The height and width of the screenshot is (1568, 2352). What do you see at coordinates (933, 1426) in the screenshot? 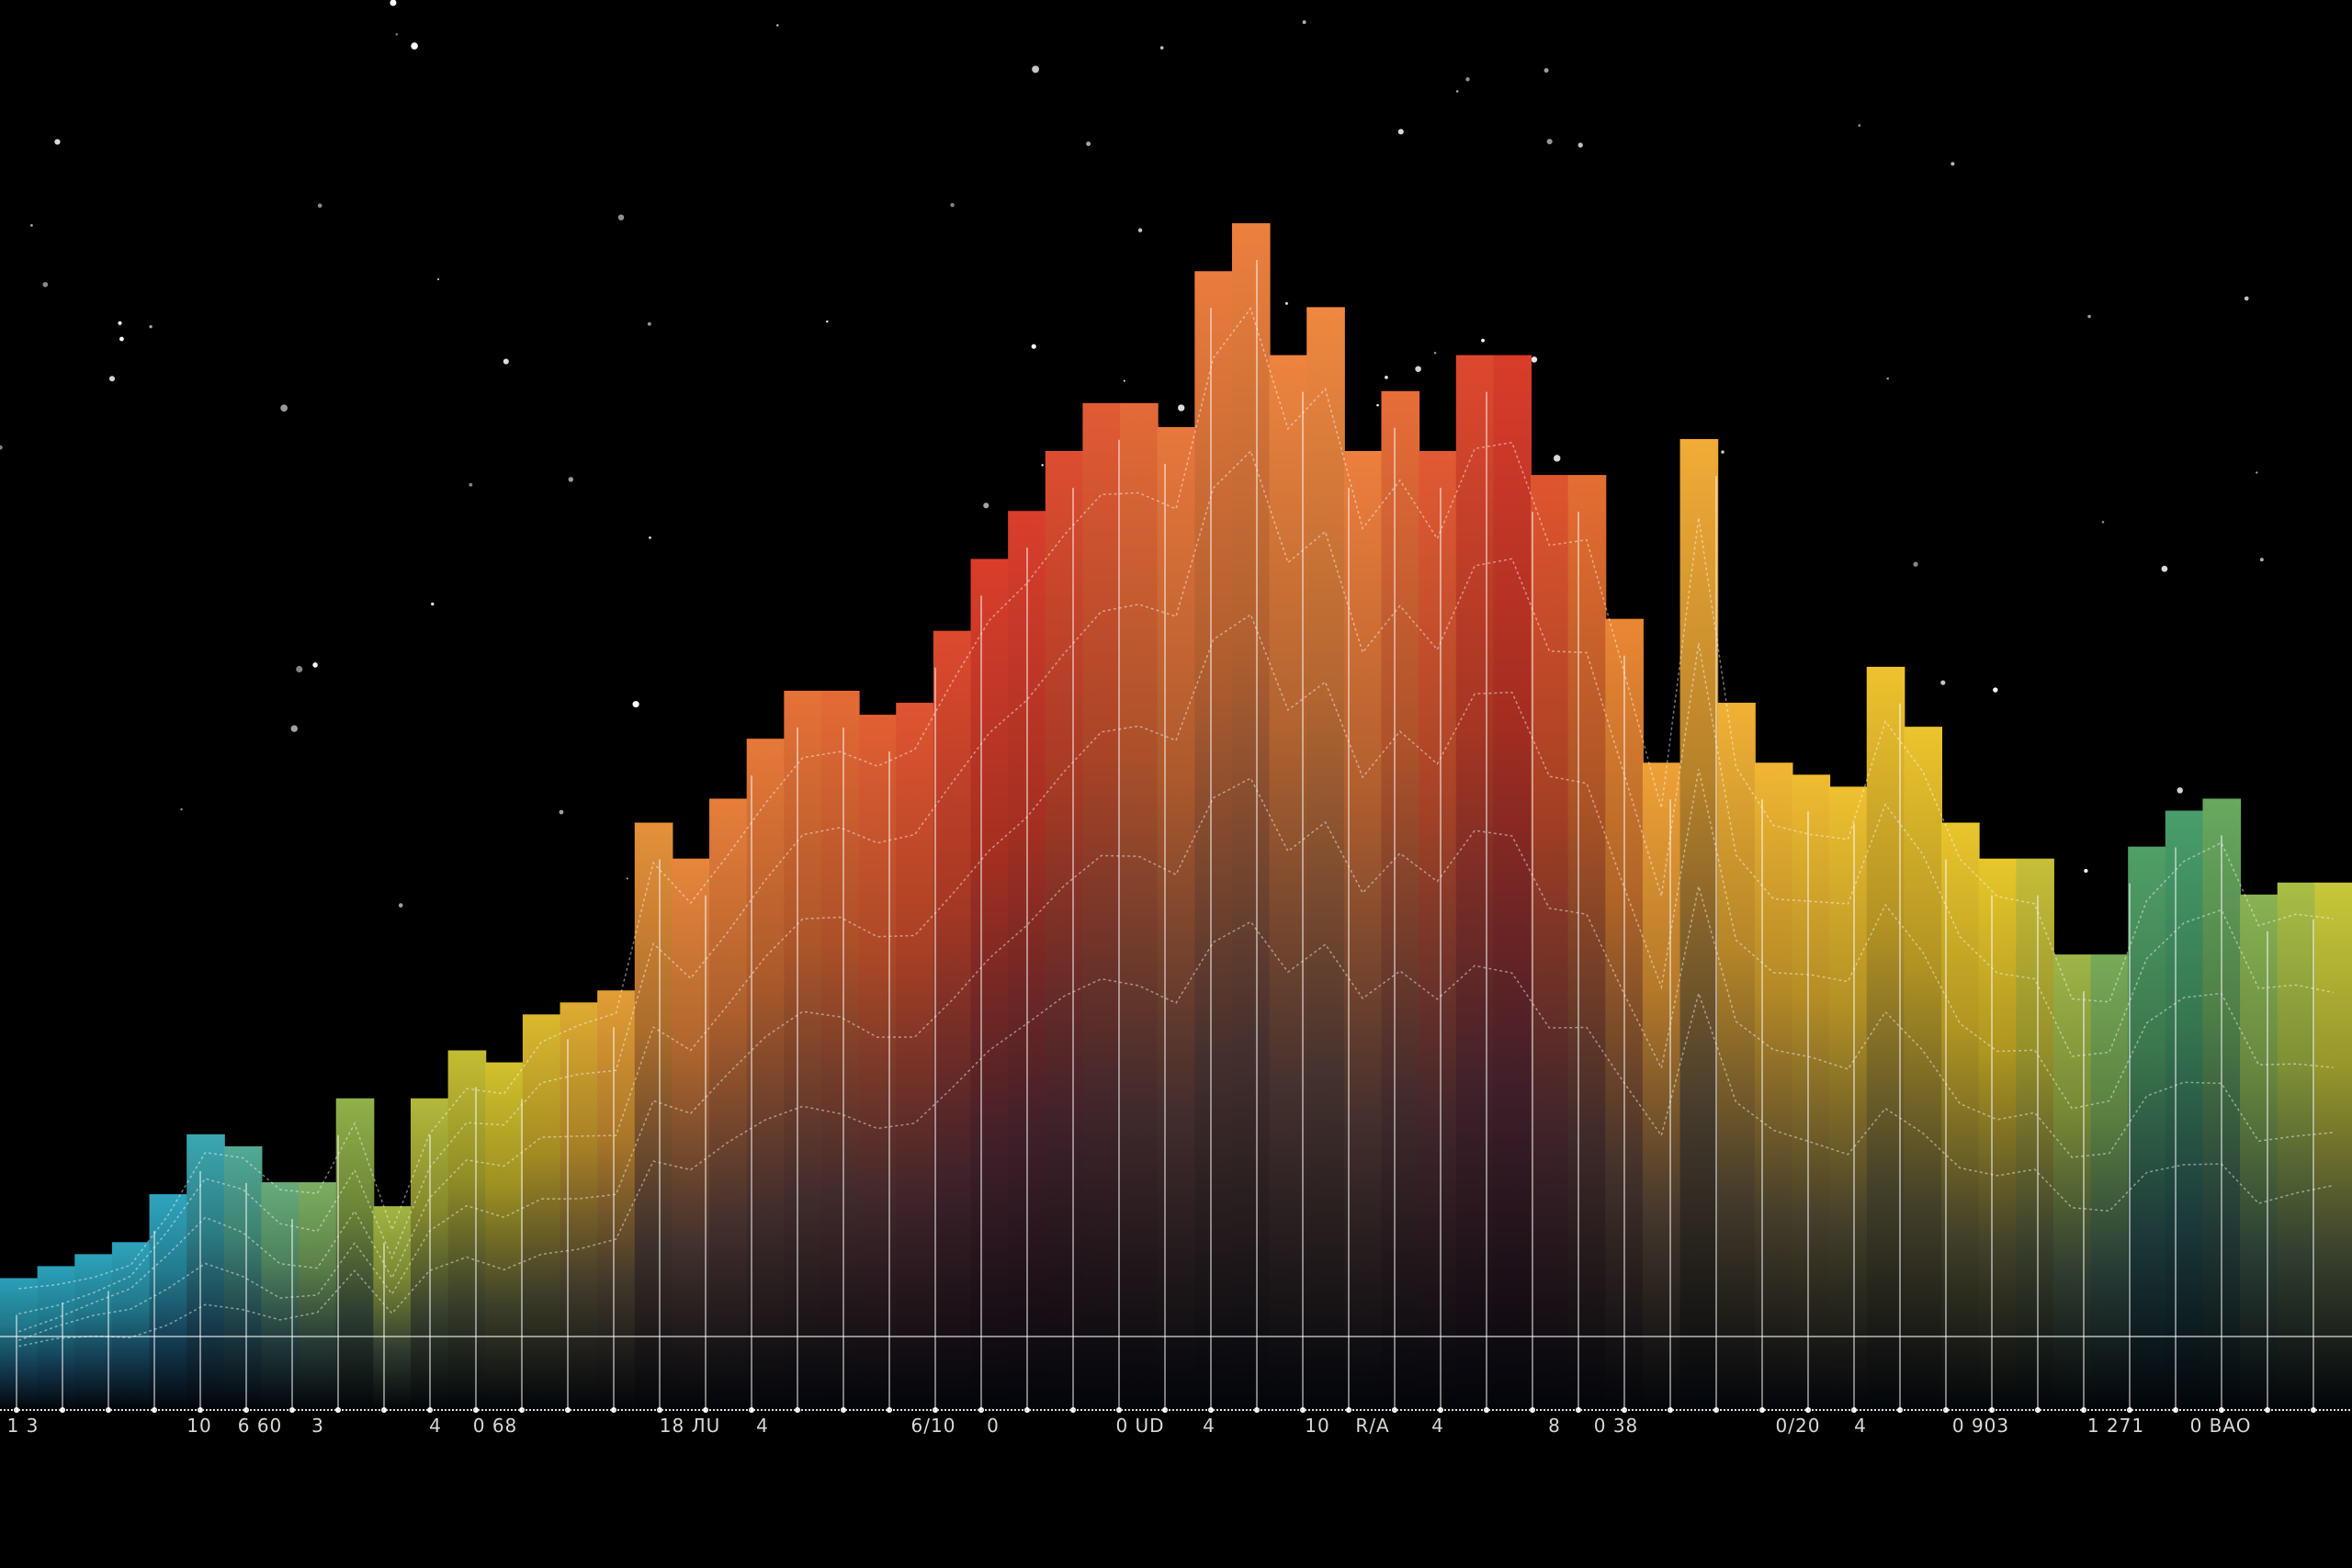
I see `x-tick-label: 6/10` at bounding box center [933, 1426].